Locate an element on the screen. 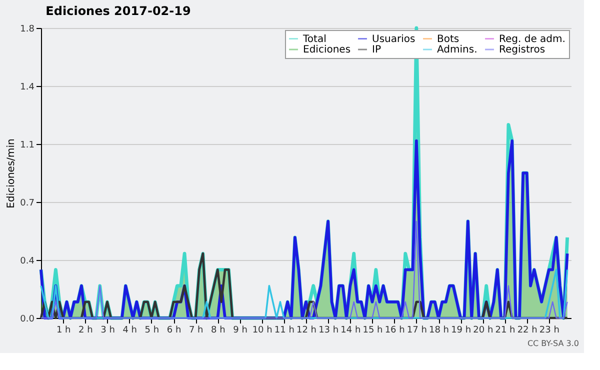 Image resolution: width=600 pixels, height=370 pixels. x-tick-label: 4 h is located at coordinates (129, 331).